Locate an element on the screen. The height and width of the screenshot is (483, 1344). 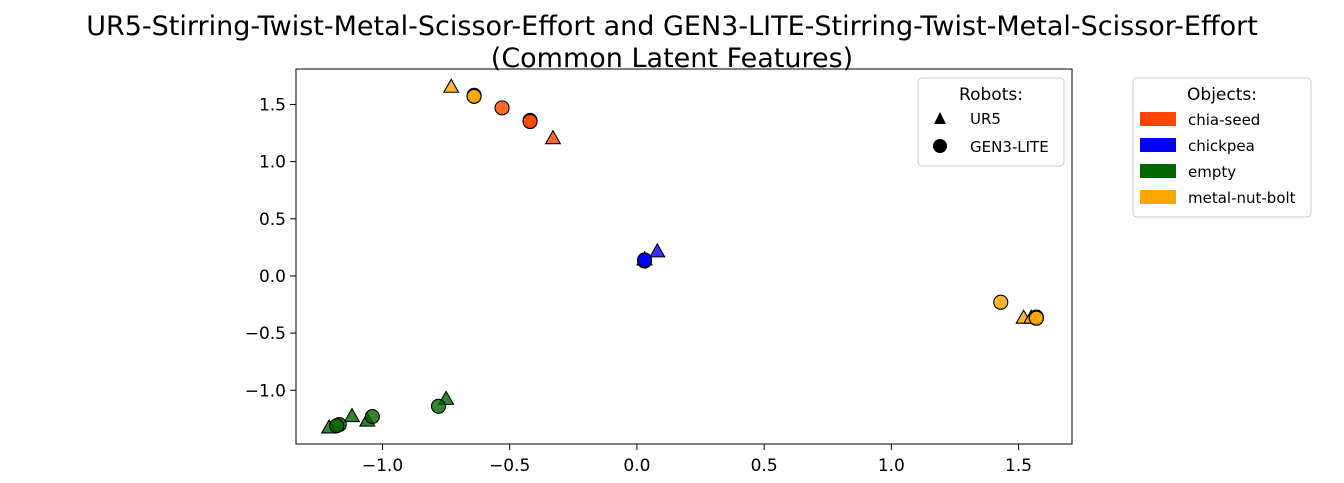
objects-legend-box is located at coordinates (1222, 147).